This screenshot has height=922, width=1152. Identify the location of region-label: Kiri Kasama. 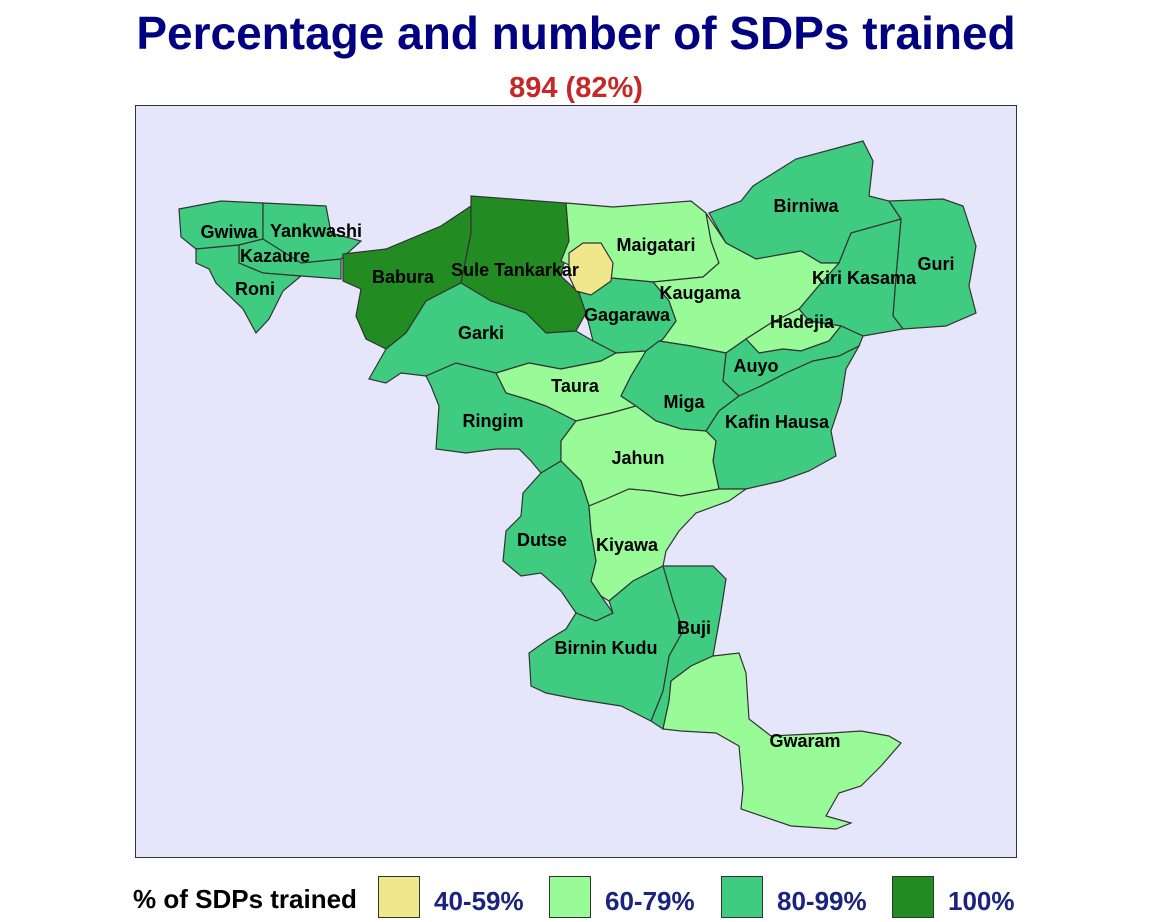
(864, 278).